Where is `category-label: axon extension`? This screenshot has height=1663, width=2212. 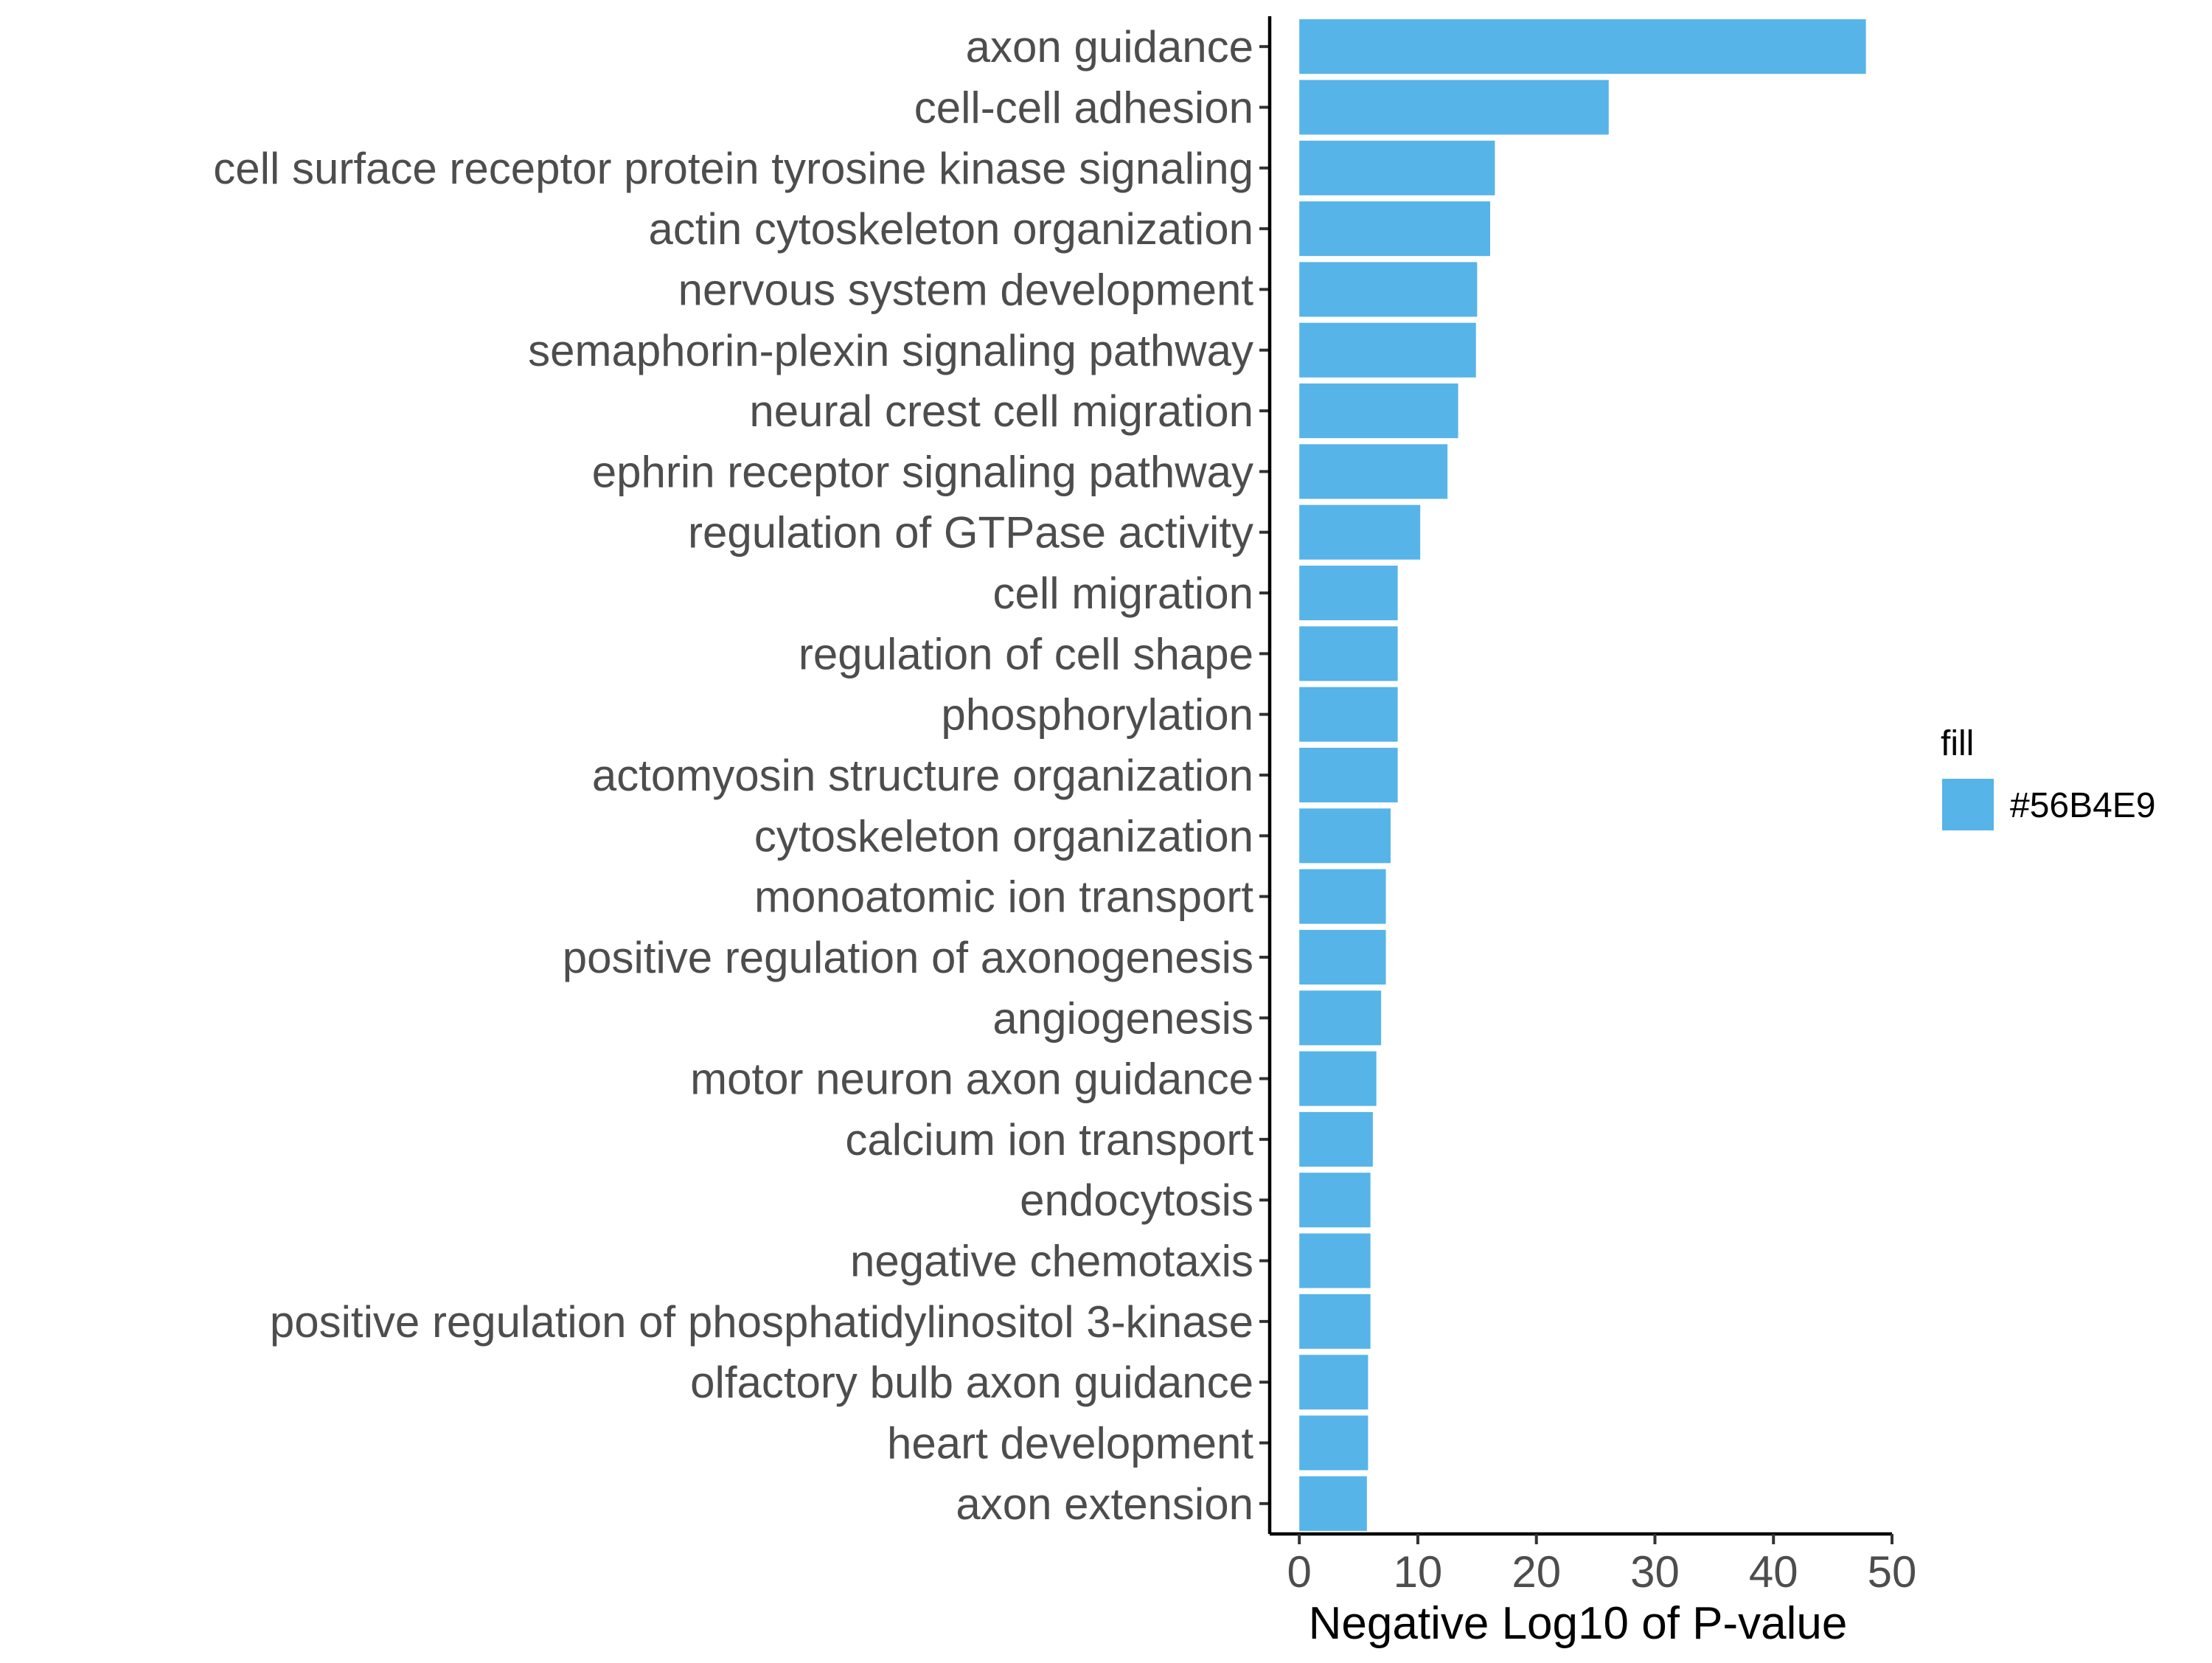
category-label: axon extension is located at coordinates (1104, 1504).